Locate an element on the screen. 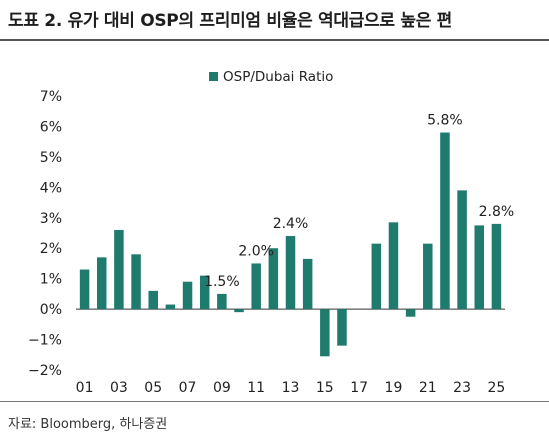 The image size is (549, 439). x-tick-label: 25 is located at coordinates (497, 388).